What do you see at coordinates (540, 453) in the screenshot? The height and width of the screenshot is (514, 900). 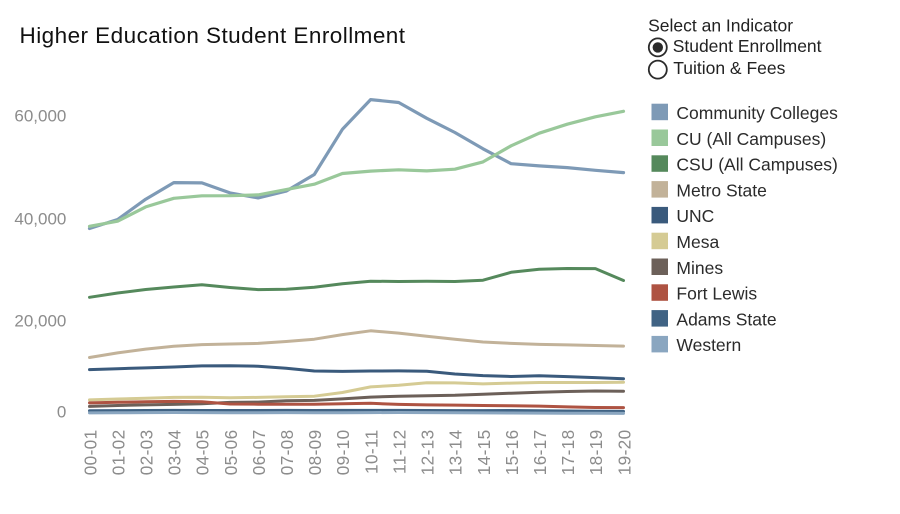 I see `svg-text: 16-17` at bounding box center [540, 453].